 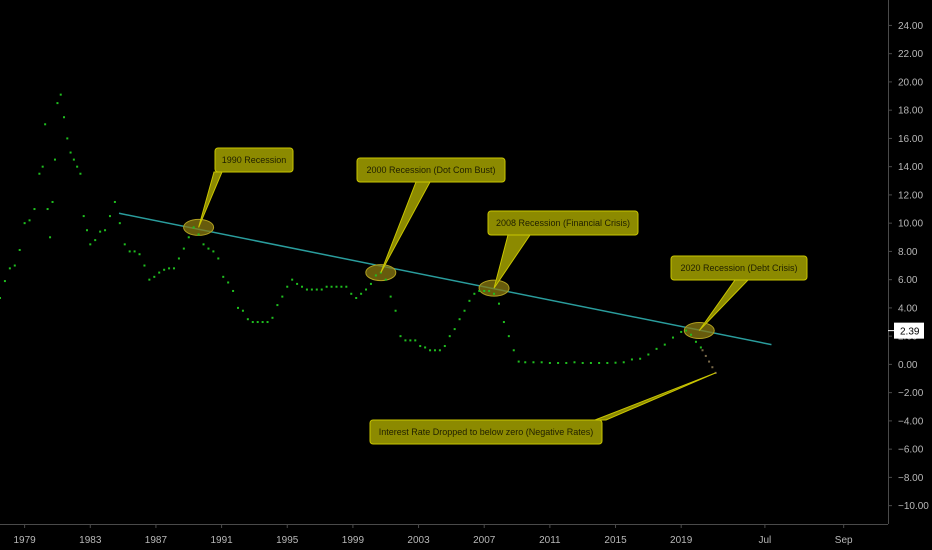 I want to click on callout-text: 1990 Recession, so click(x=254, y=160).